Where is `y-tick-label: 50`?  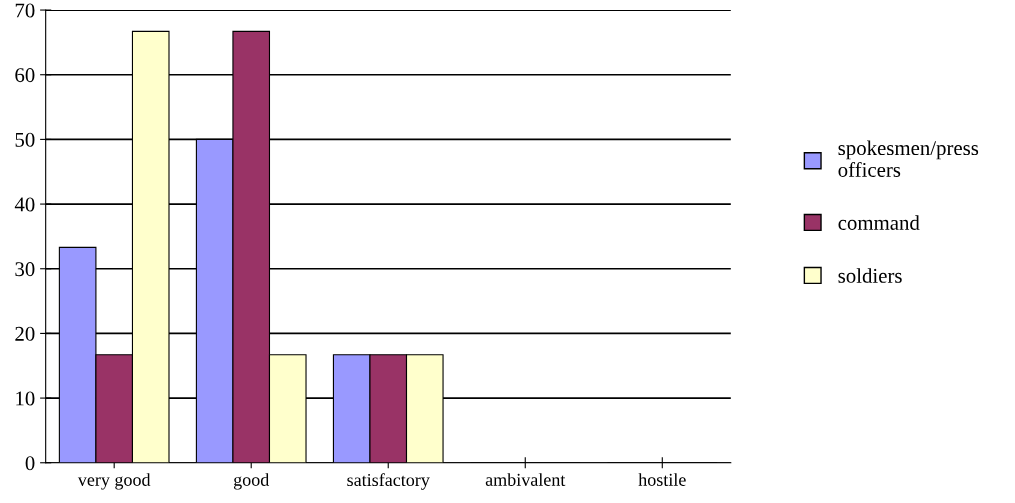
y-tick-label: 50 is located at coordinates (25, 139).